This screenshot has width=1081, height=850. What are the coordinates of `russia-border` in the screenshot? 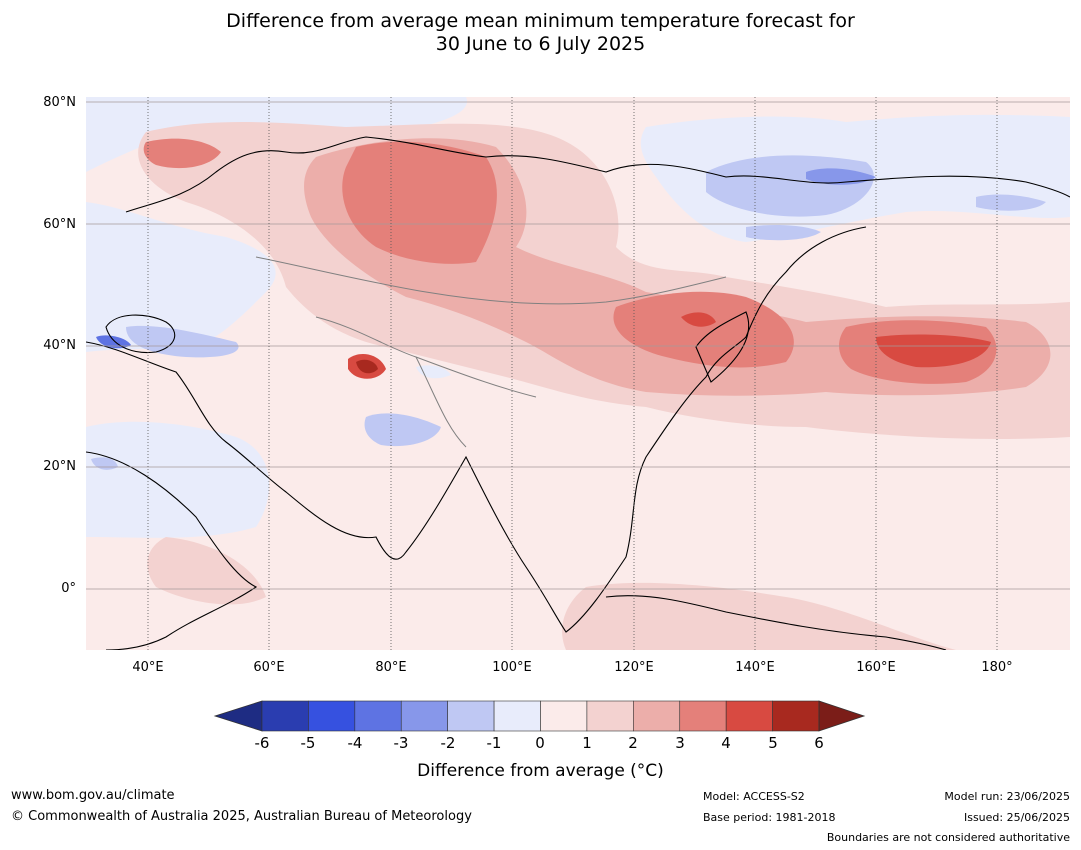 It's located at (491, 280).